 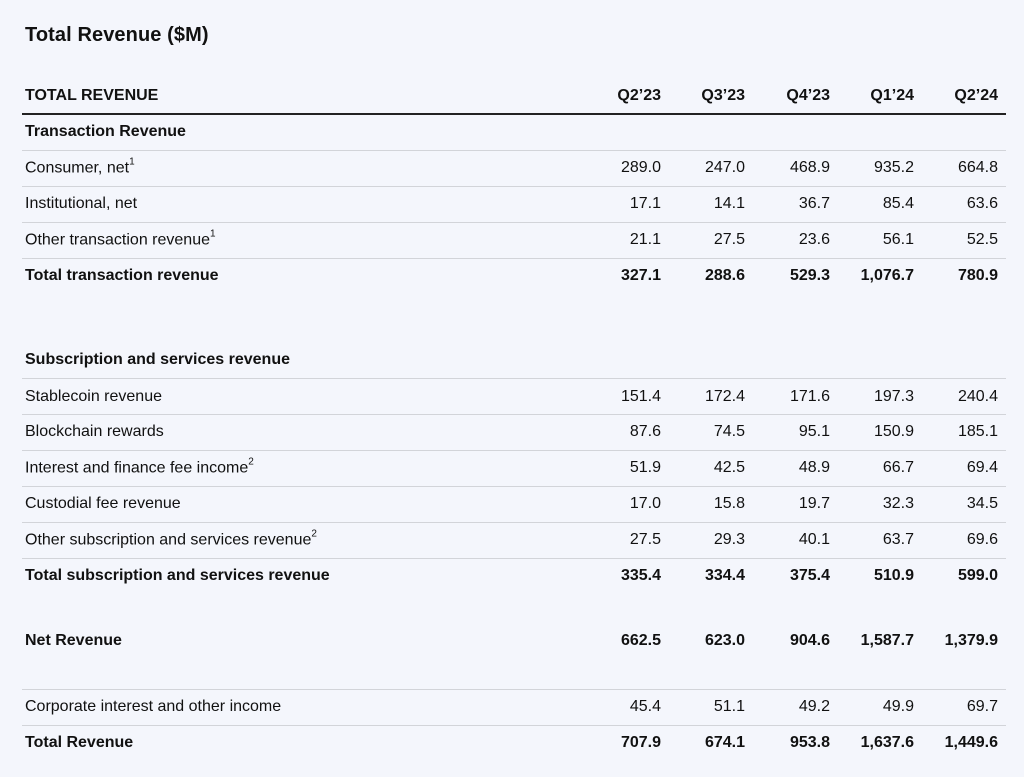 What do you see at coordinates (729, 431) in the screenshot?
I see `cell-value: 74.5` at bounding box center [729, 431].